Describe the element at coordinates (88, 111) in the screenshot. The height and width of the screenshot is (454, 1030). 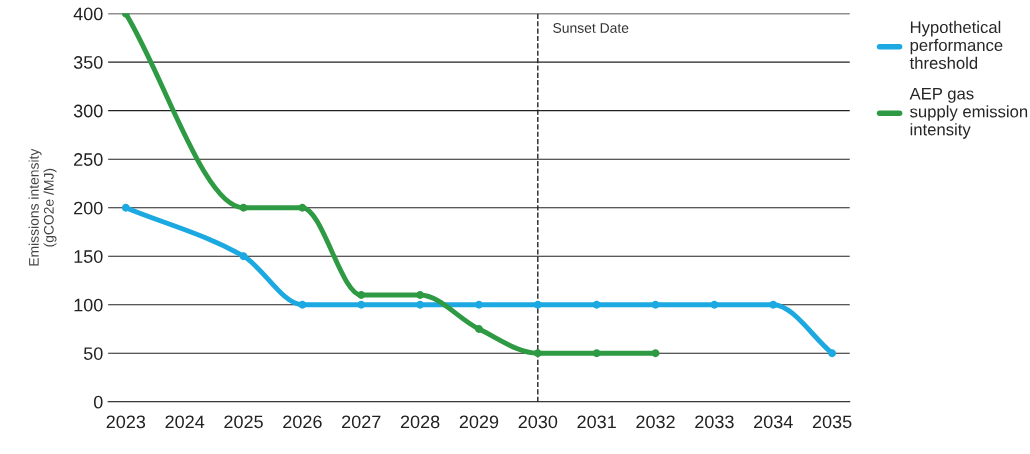
I see `y-tick-label: 300` at that location.